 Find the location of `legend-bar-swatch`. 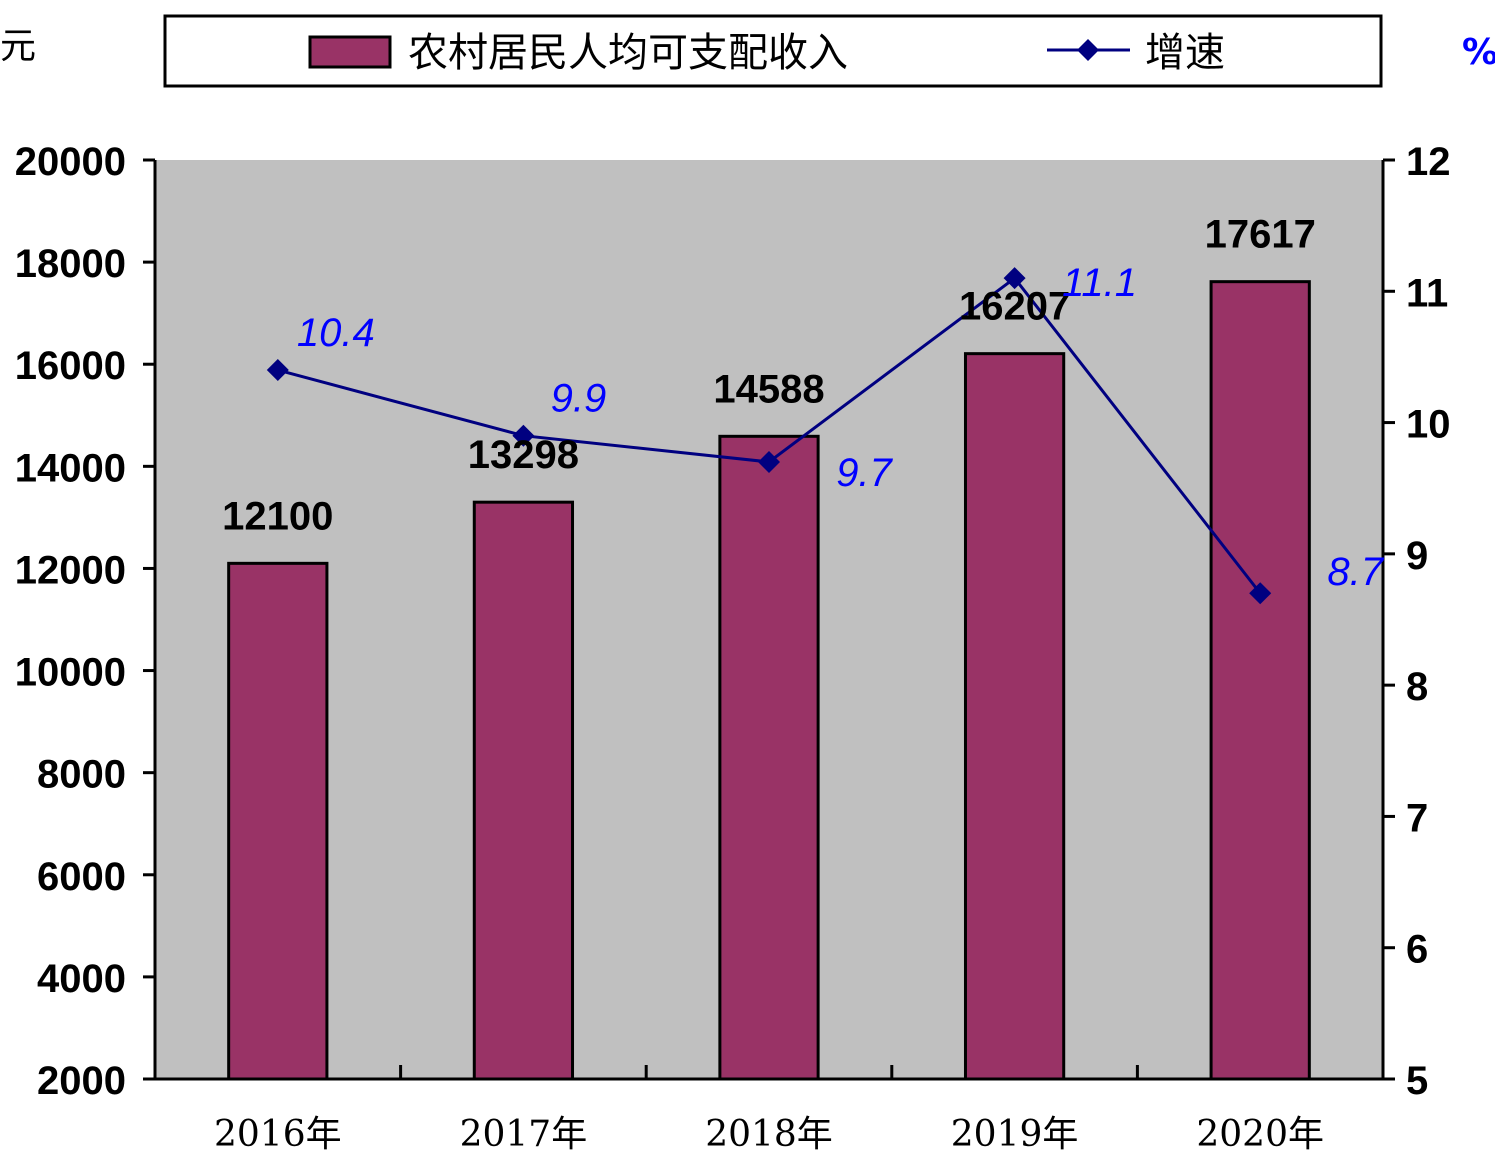

legend-bar-swatch is located at coordinates (350, 52).